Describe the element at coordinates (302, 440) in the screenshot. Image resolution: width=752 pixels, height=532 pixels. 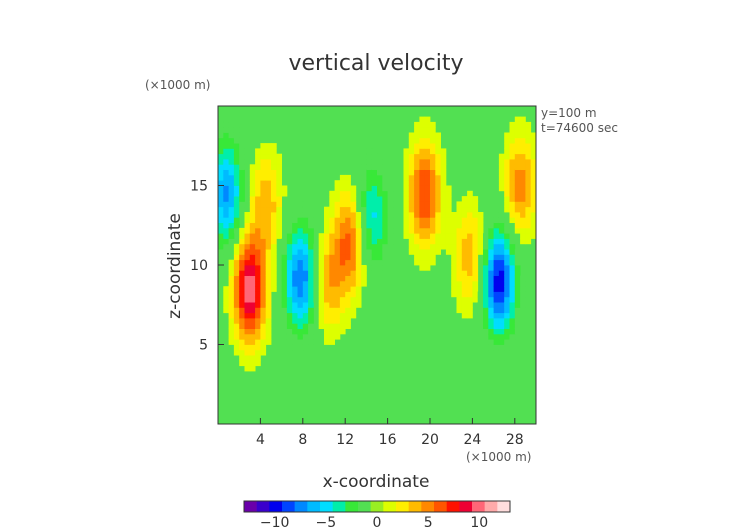
I see `x-tick-label: 8` at that location.